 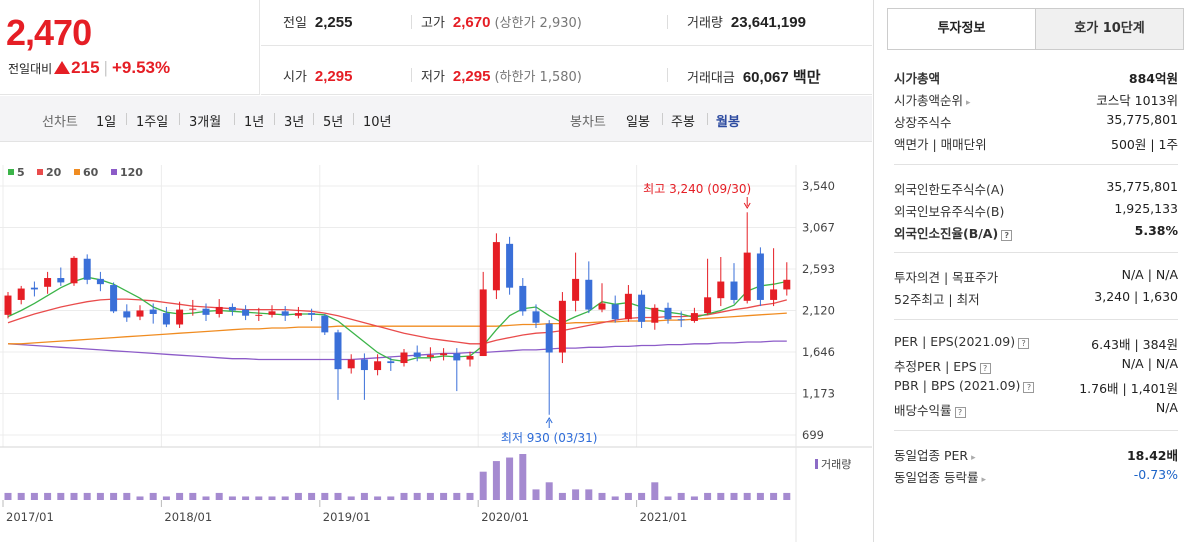 I want to click on period-5y: 5년, so click(x=333, y=122).